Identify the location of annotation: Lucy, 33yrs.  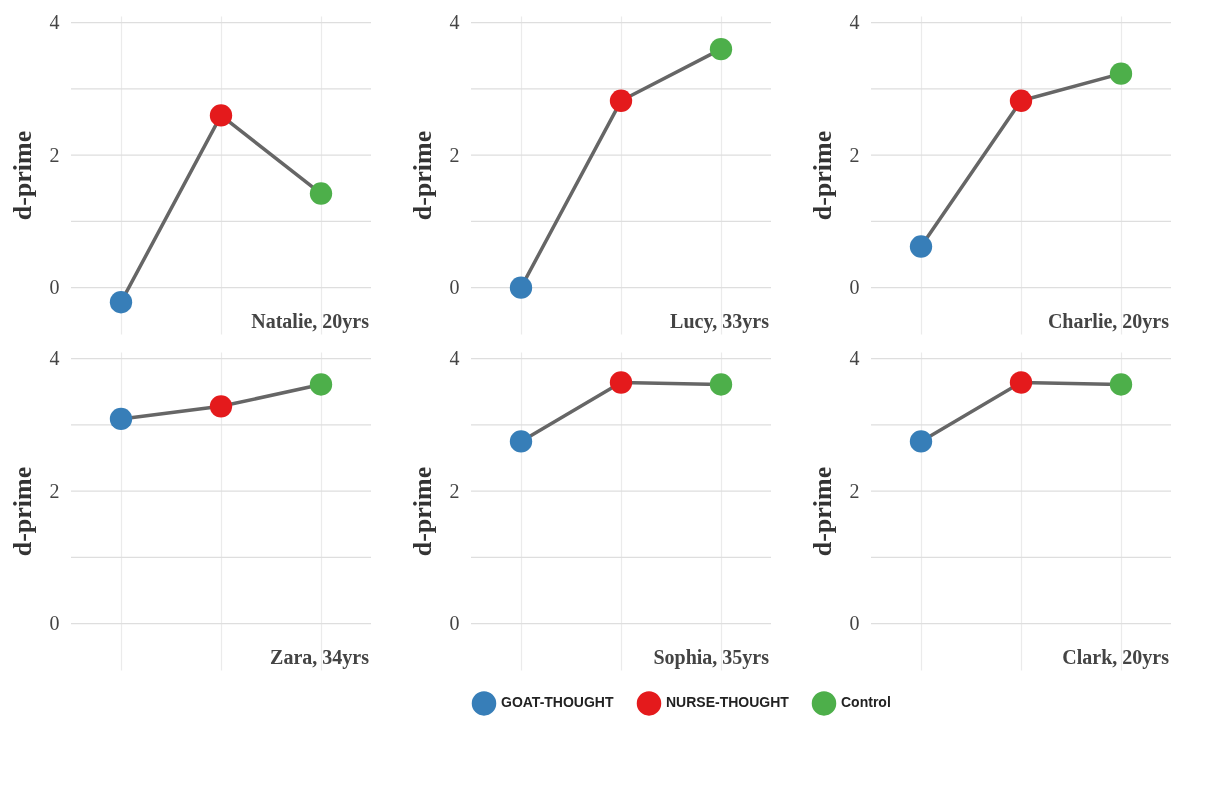
(720, 321).